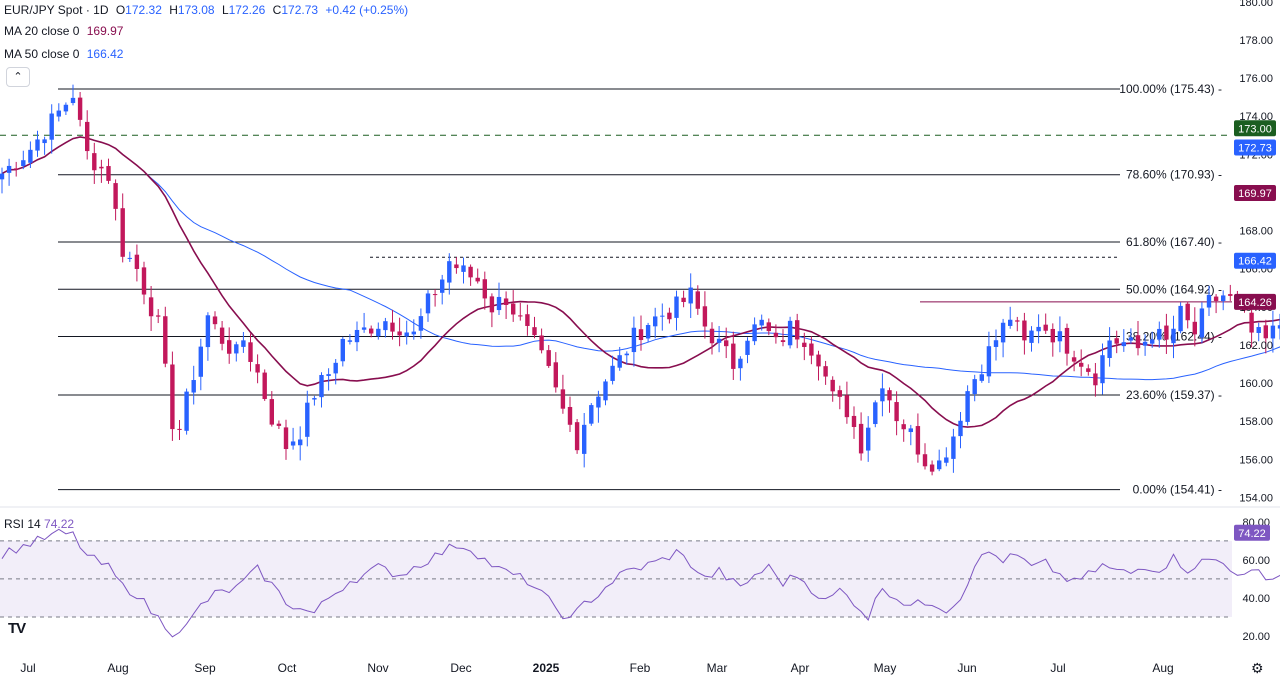  What do you see at coordinates (42, 31) in the screenshot?
I see `ma20-label: MA 20 close 0` at bounding box center [42, 31].